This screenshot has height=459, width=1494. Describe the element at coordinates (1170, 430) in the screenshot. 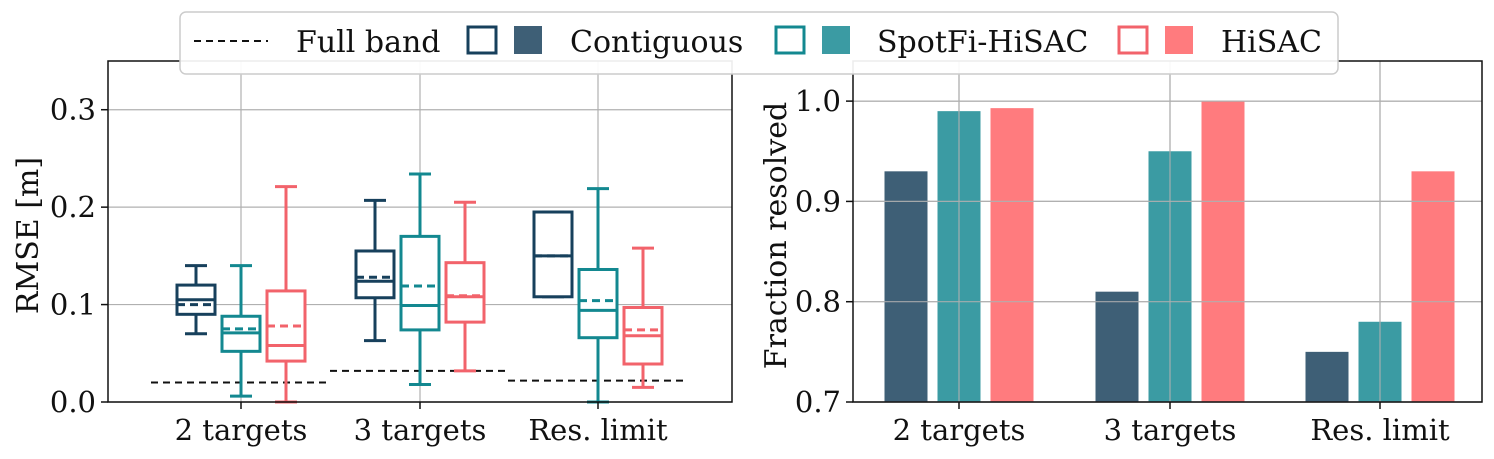

I see `right-xtick-label-1: 3 targets` at that location.